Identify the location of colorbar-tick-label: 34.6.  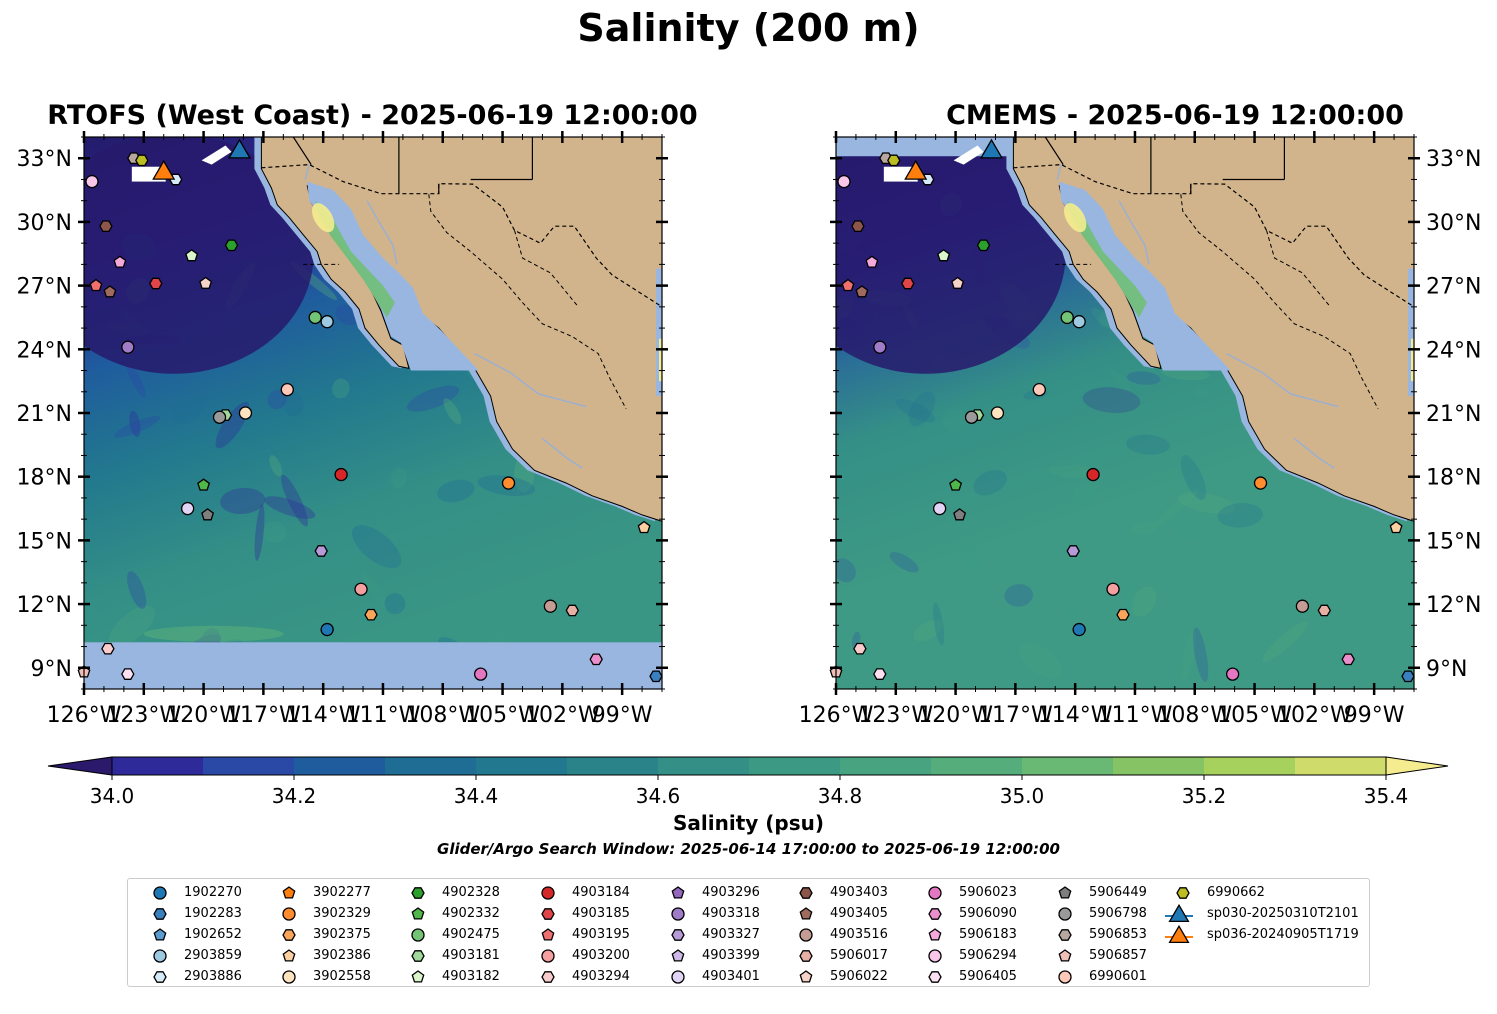
(658, 796).